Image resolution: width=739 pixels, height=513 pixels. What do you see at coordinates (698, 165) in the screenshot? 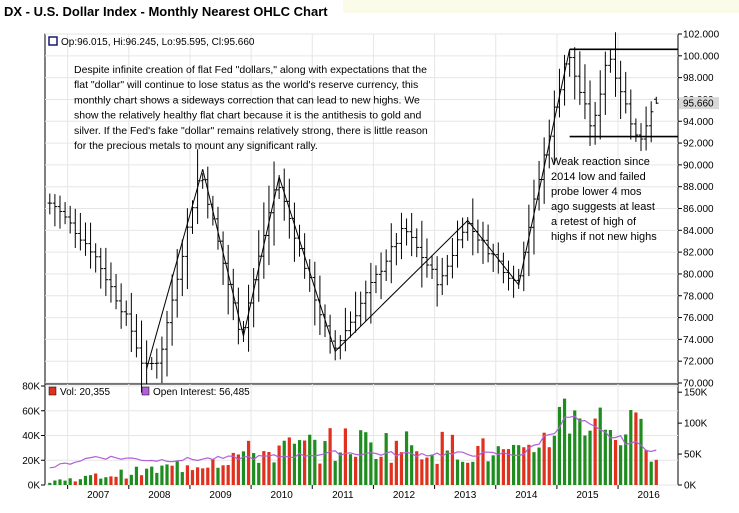
I see `price-tick-label: 90.000` at bounding box center [698, 165].